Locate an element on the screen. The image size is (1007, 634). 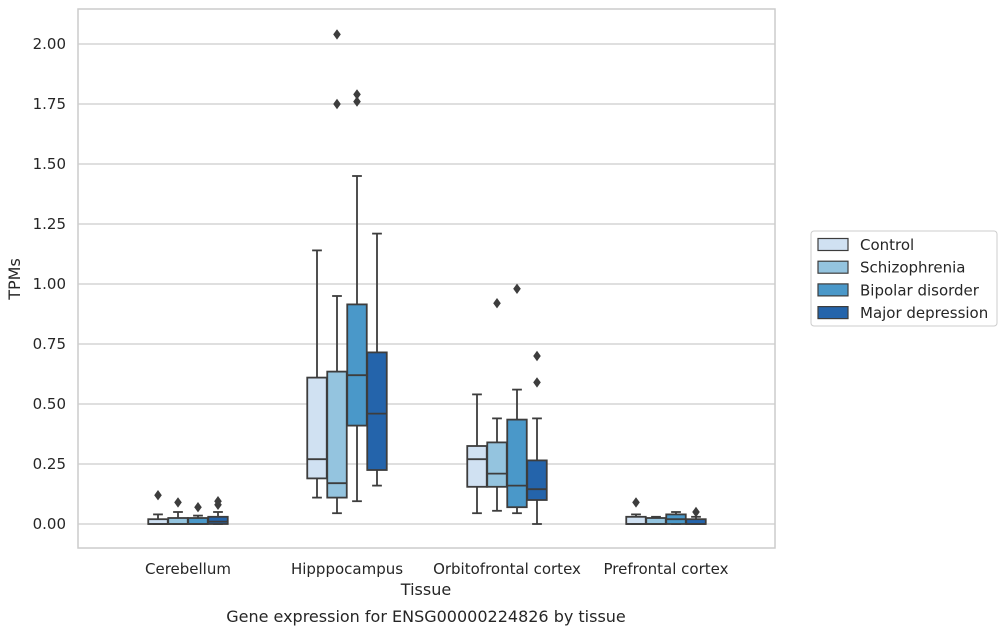
y-axis-ticks: 0.00 0.25 0.50 0.75 1.00 1.25 1.50 1.75 2.00 is located at coordinates (49, 284).